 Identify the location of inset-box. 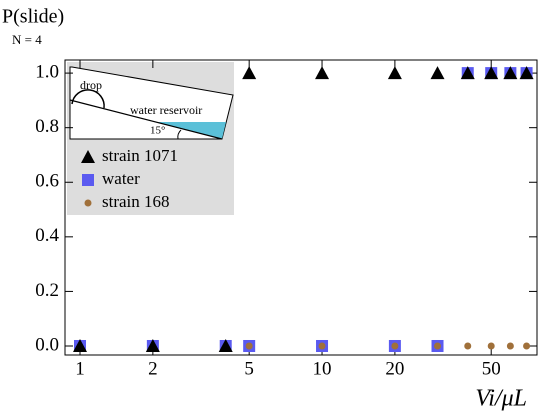
(151, 103).